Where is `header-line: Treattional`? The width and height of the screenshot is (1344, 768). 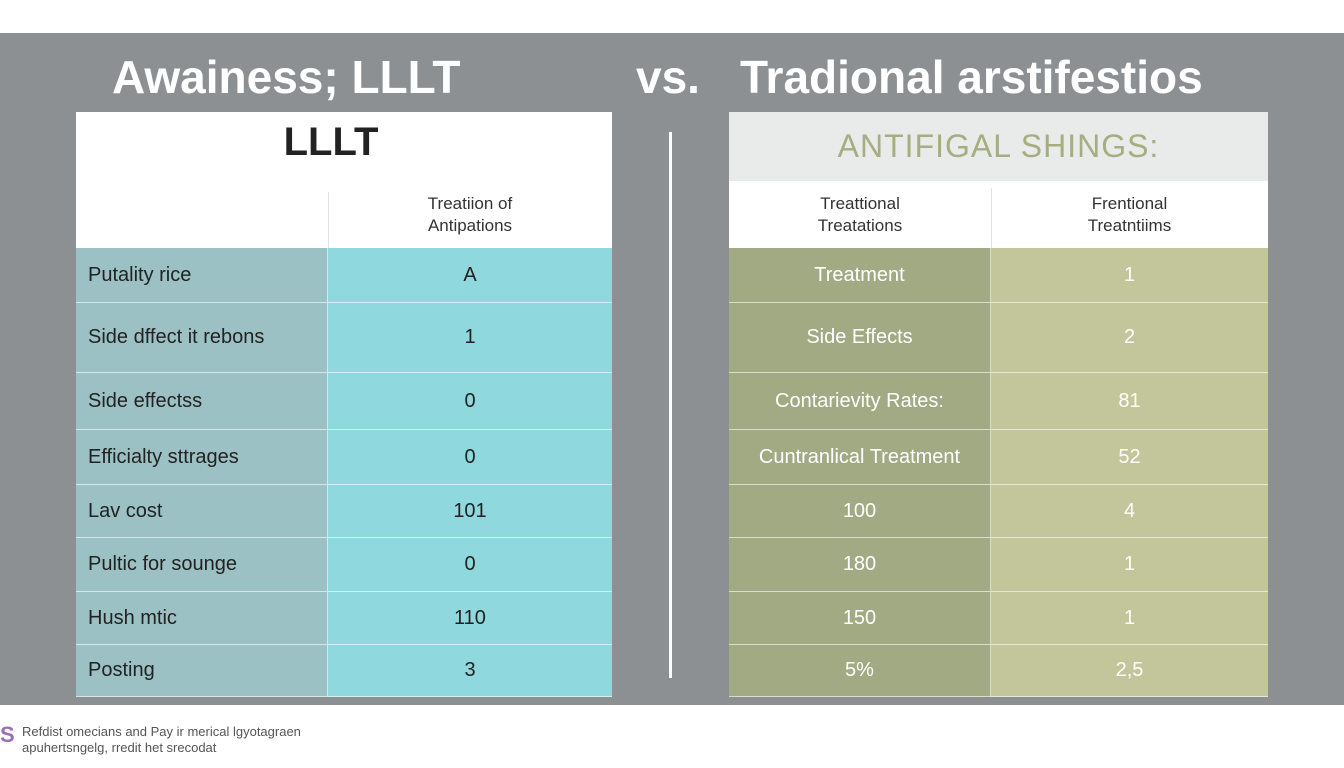
header-line: Treattional is located at coordinates (860, 203).